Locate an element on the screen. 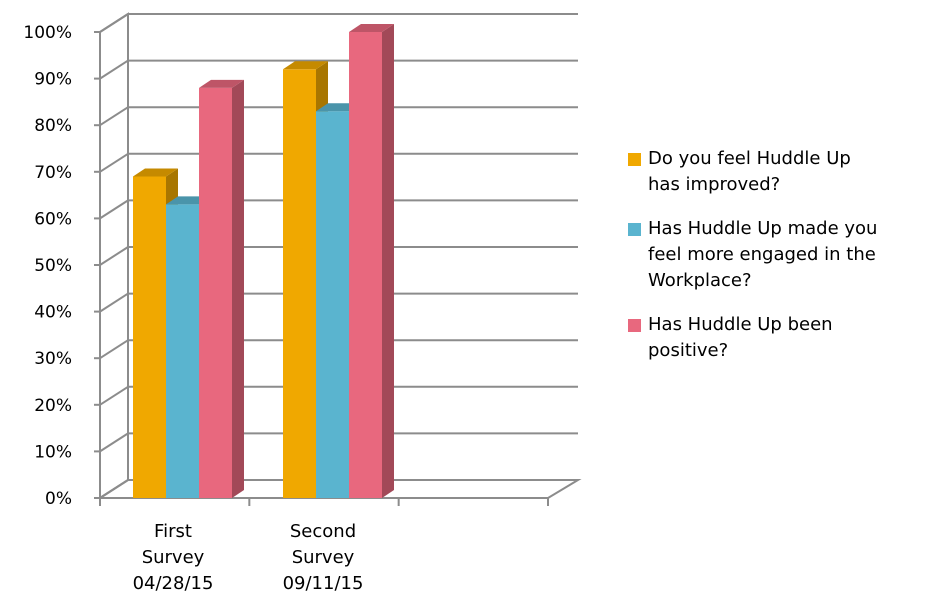 The image size is (930, 613). x-category-label: First is located at coordinates (173, 531).